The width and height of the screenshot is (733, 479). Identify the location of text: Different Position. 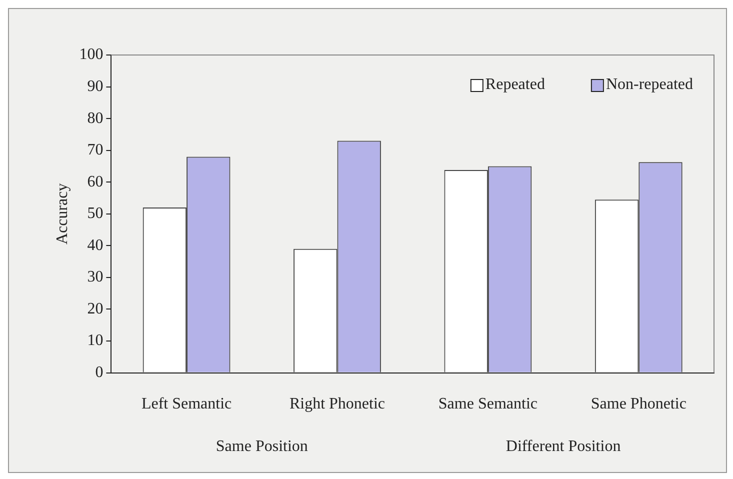
(563, 447).